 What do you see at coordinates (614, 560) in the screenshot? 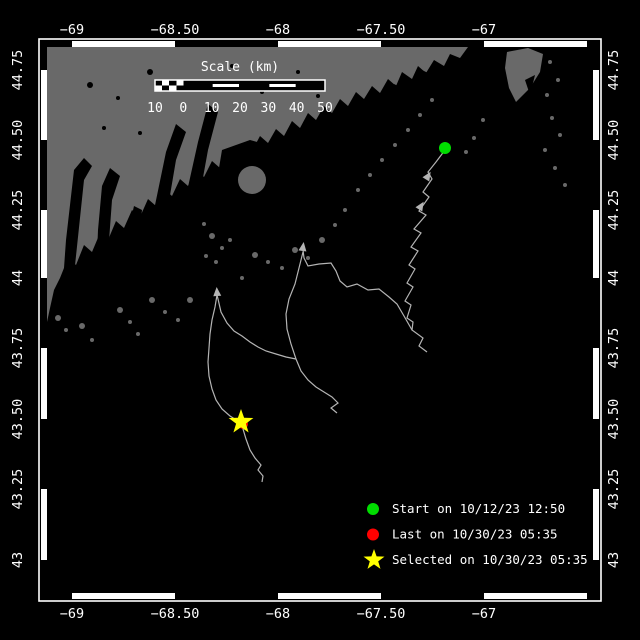
I see `y-axis-label-right: 43` at bounding box center [614, 560].